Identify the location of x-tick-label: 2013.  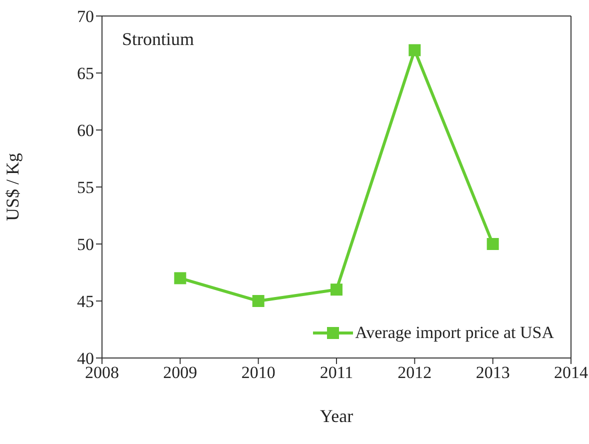
(493, 372).